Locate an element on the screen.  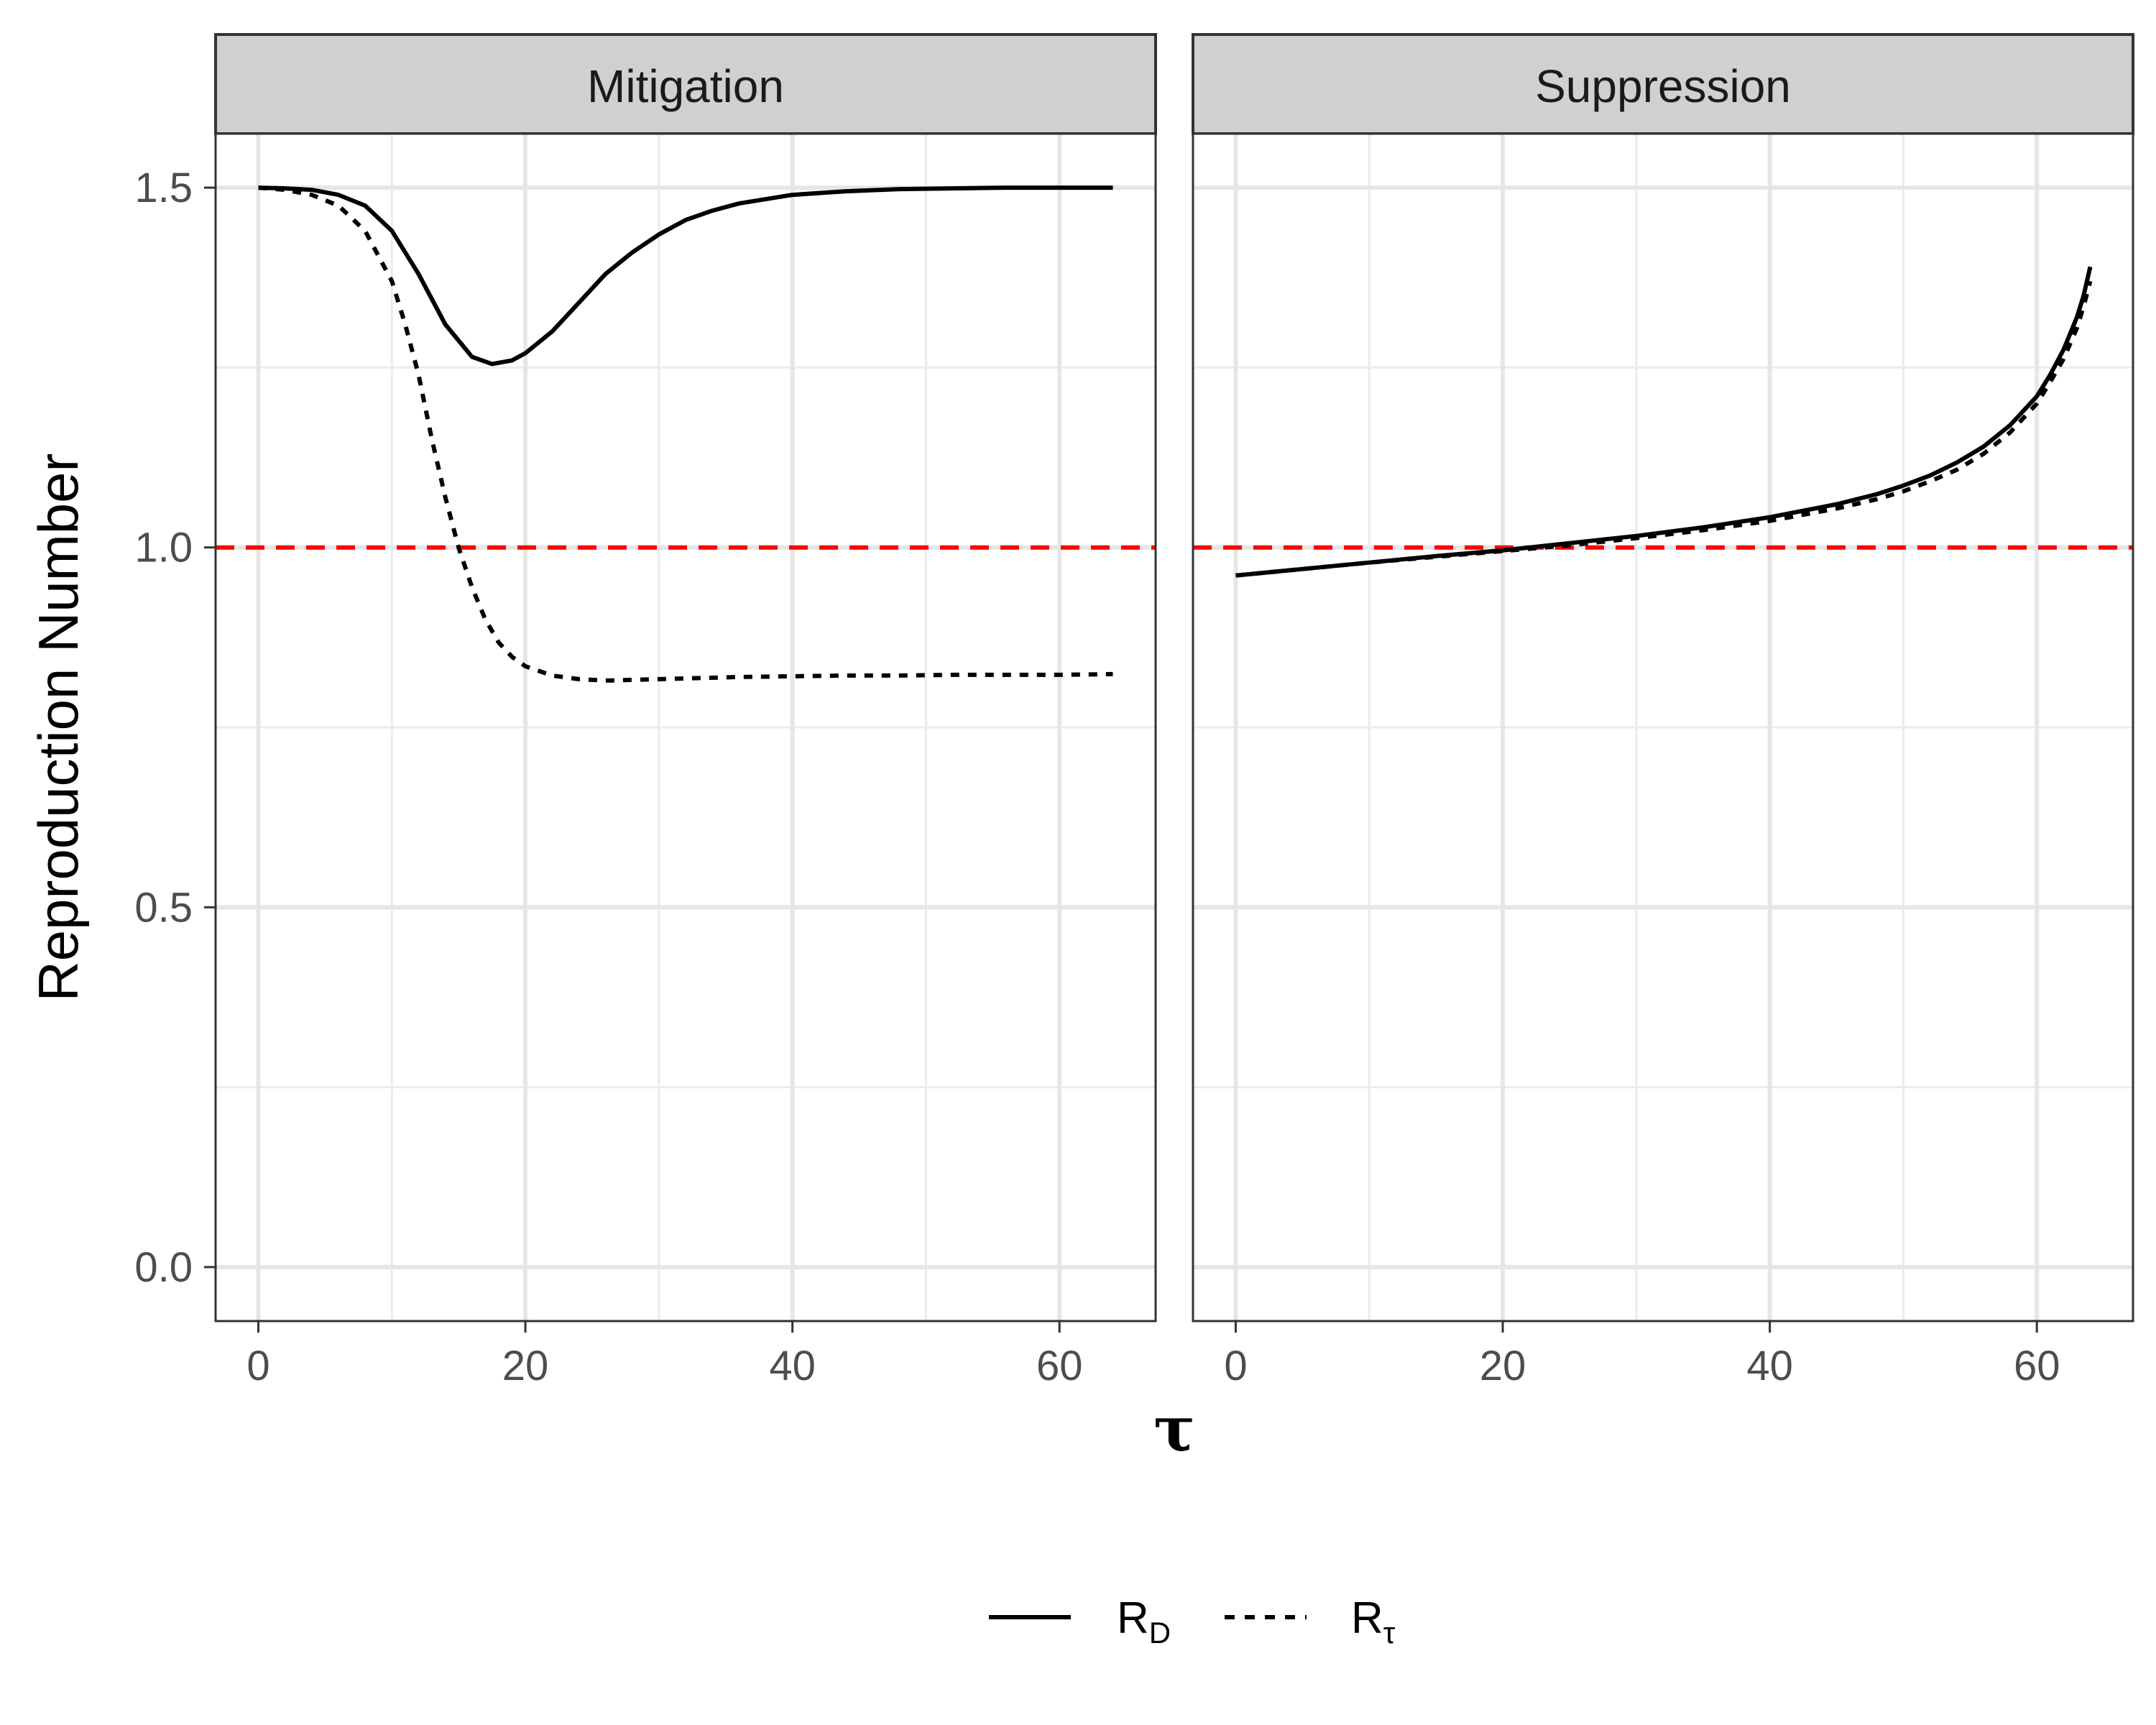
strip-suppression is located at coordinates (1663, 84).